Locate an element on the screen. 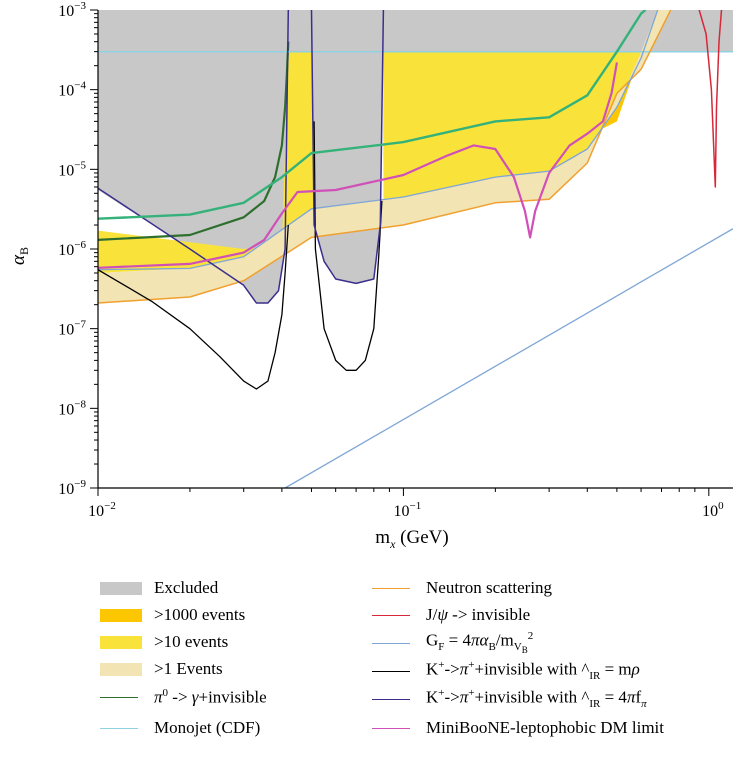 This screenshot has width=733, height=760. legend-item-neutron: Neutron scattering is located at coordinates (462, 588).